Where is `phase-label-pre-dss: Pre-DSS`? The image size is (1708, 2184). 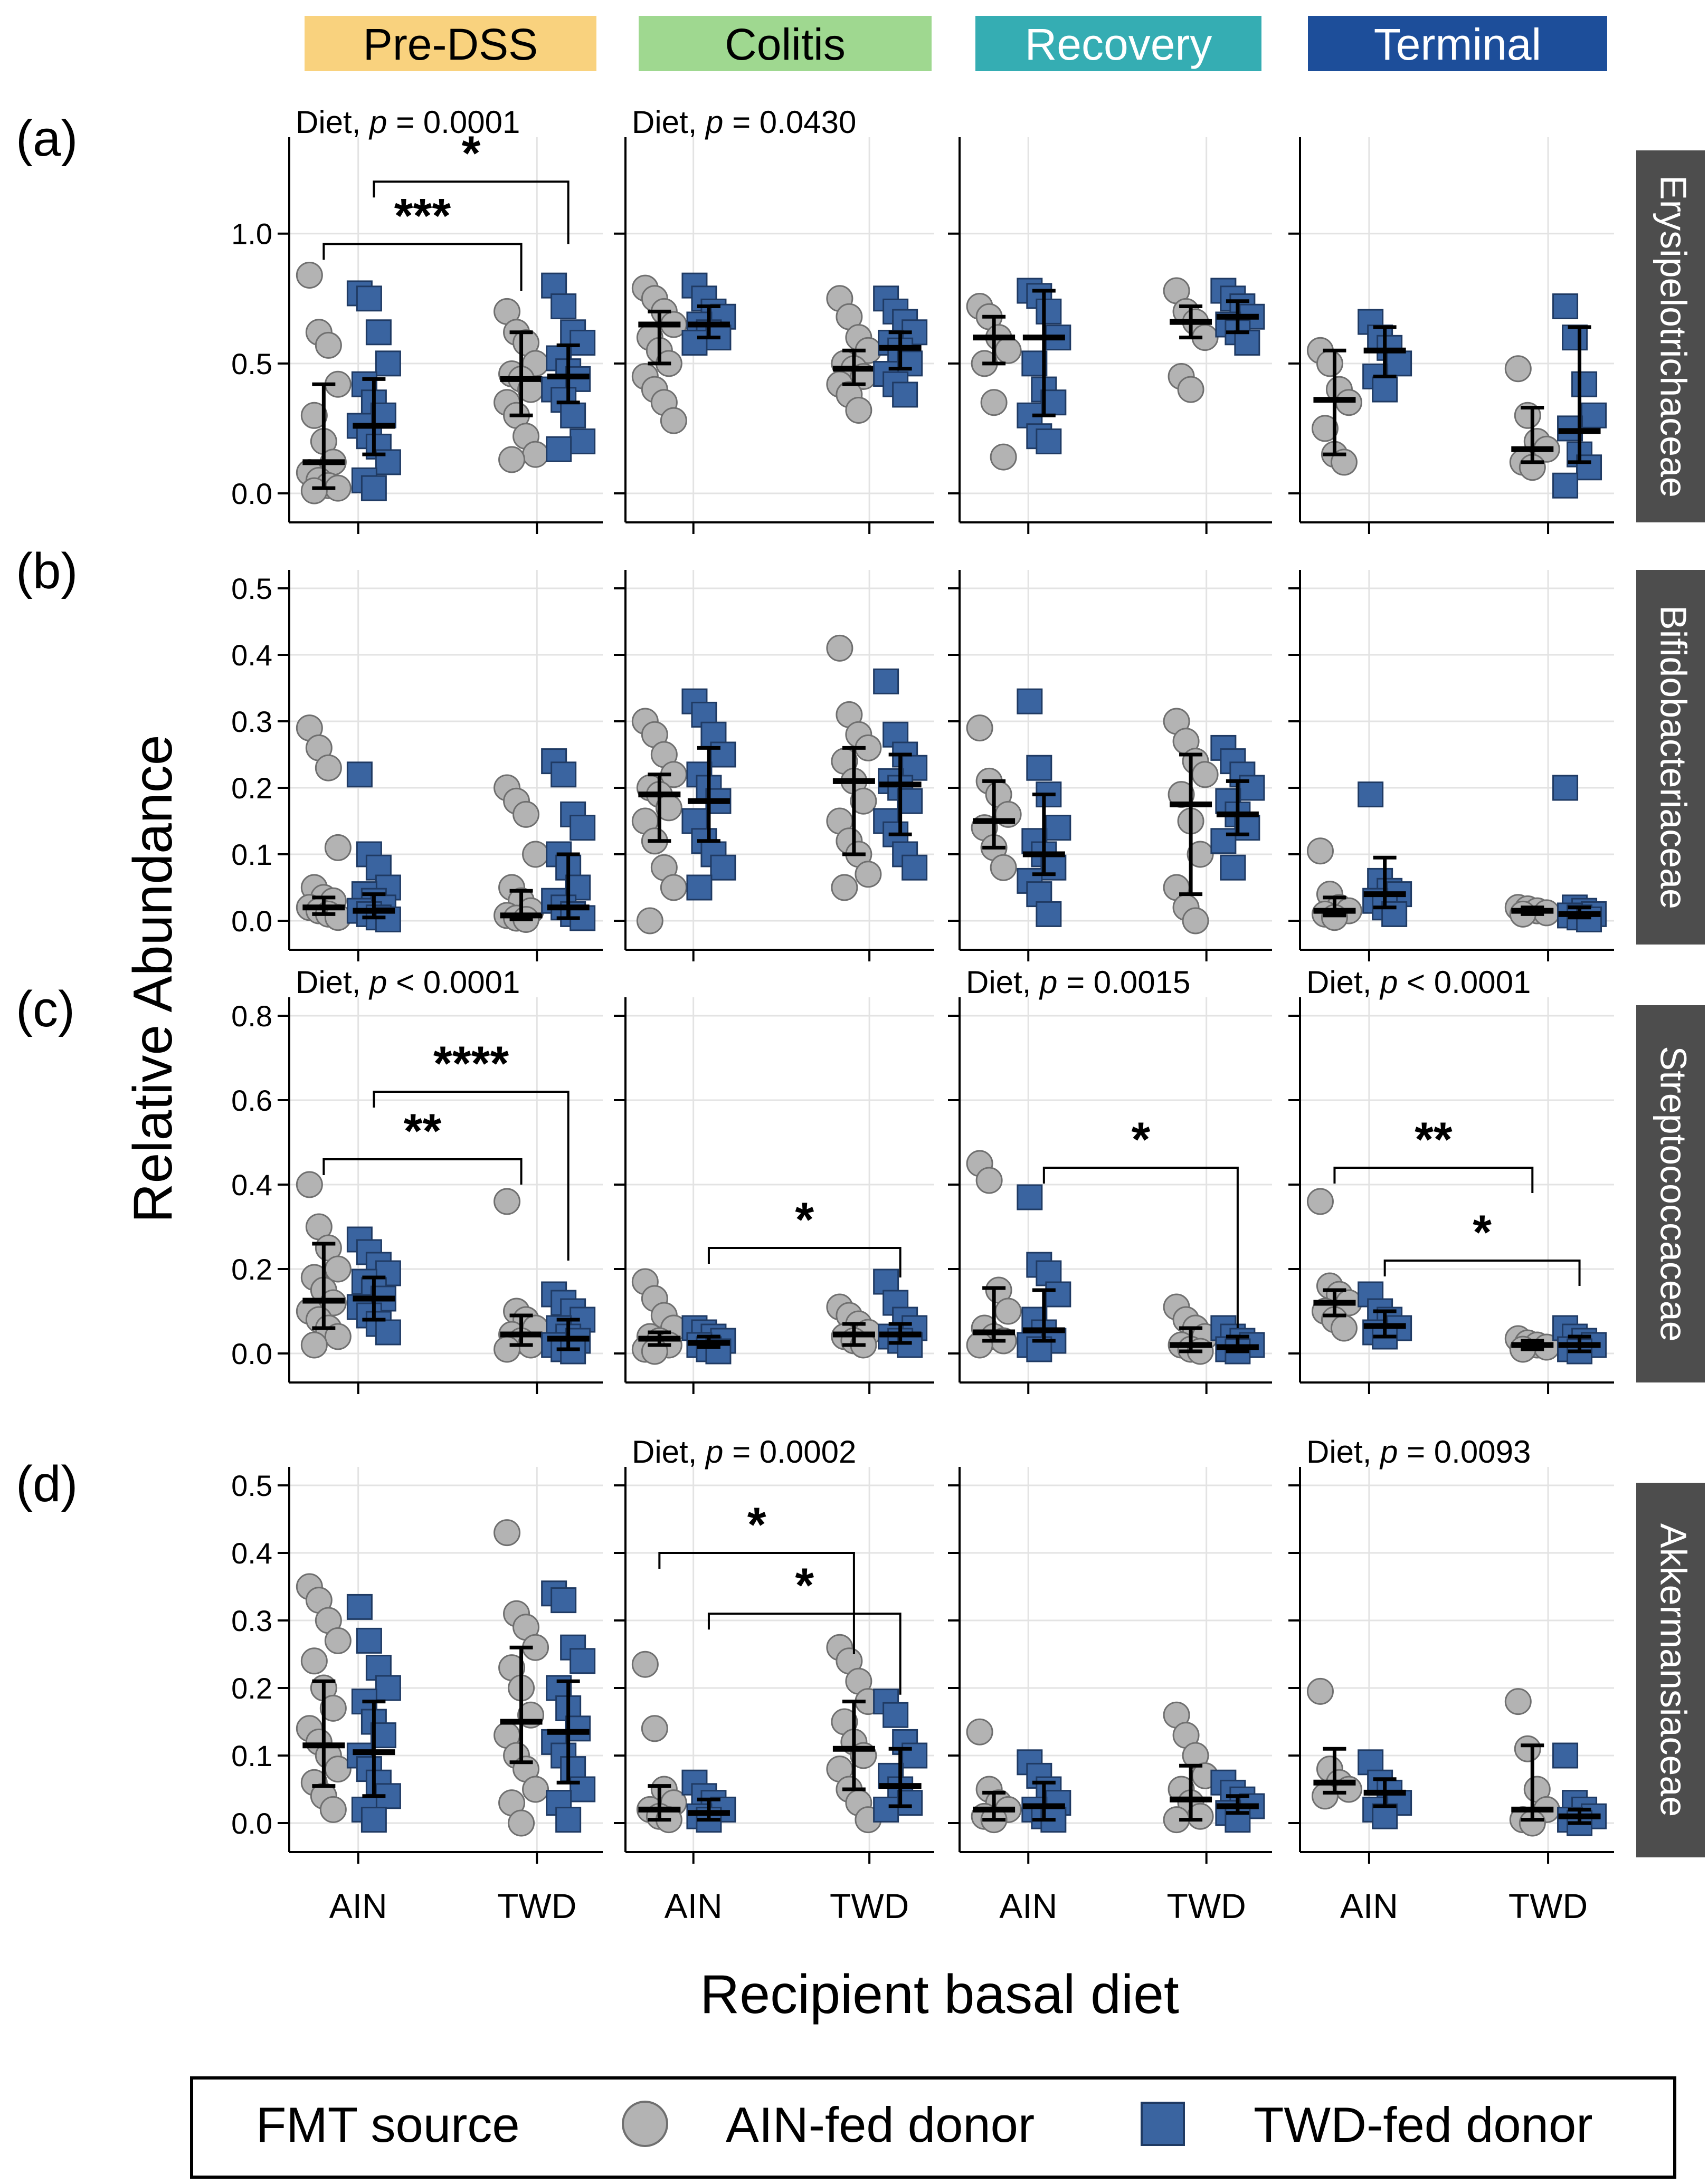
phase-label-pre-dss: Pre-DSS is located at coordinates (450, 44).